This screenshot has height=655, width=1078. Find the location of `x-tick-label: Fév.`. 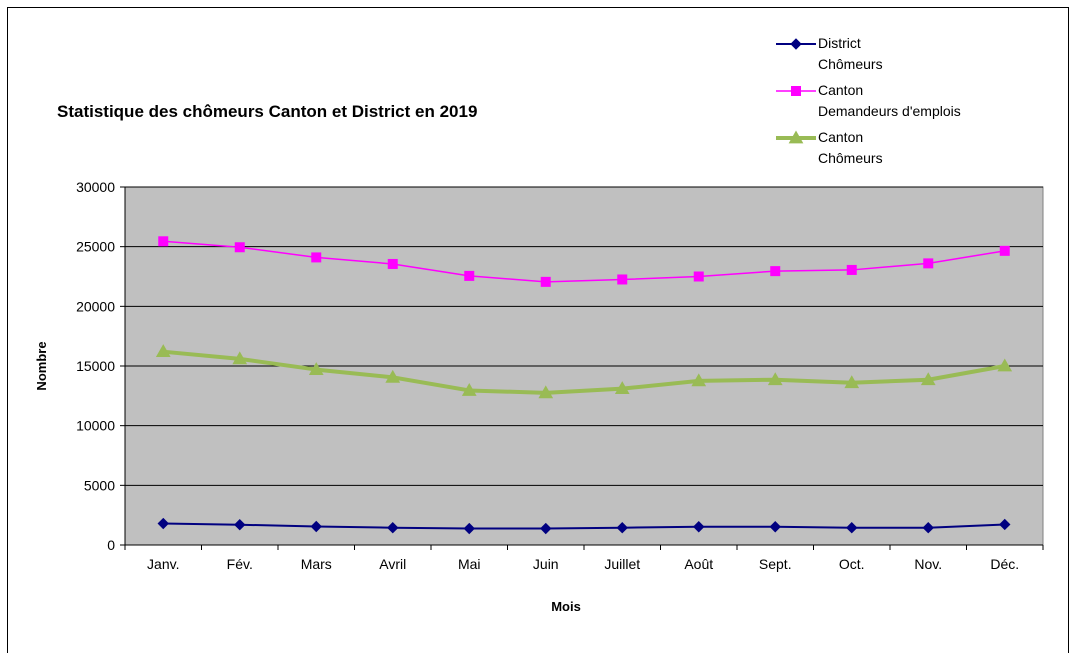

x-tick-label: Fév. is located at coordinates (240, 564).